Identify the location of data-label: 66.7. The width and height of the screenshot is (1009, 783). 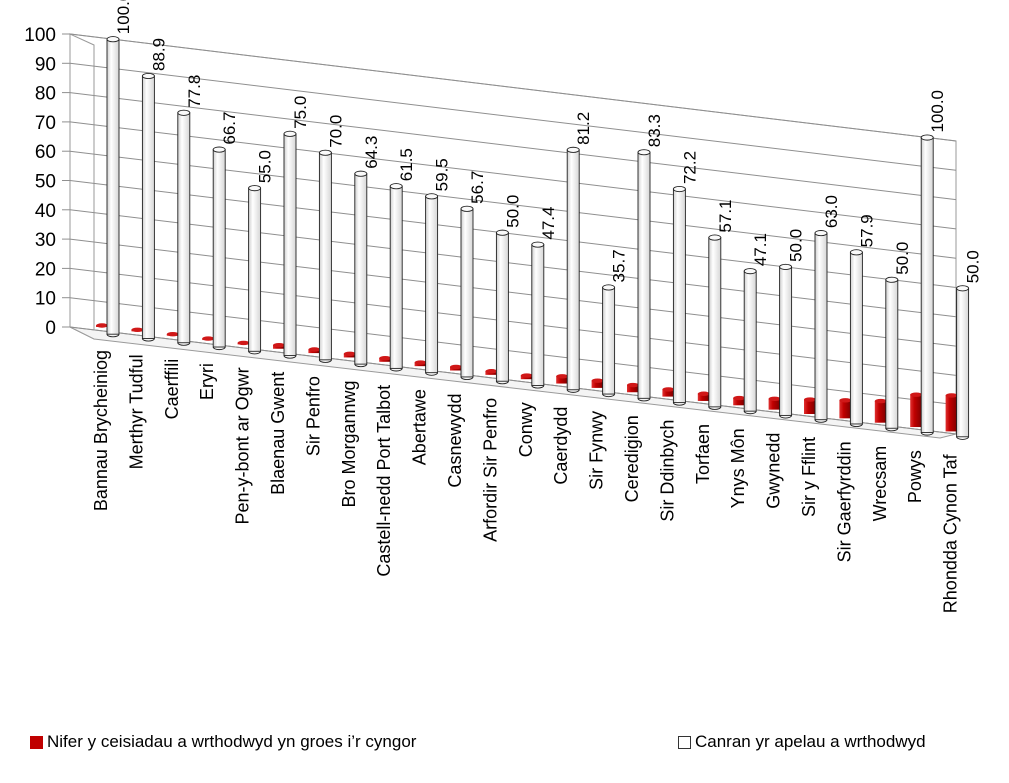
(229, 127).